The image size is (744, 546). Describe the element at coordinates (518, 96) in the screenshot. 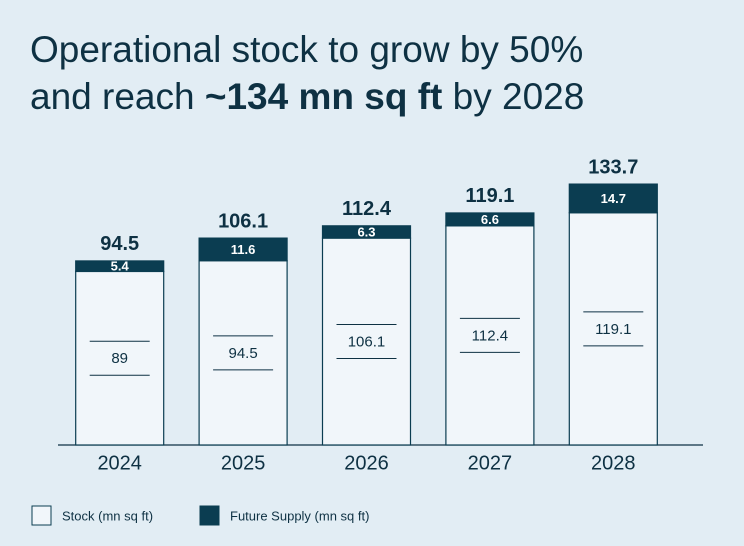

I see `title-part: by 2028` at that location.